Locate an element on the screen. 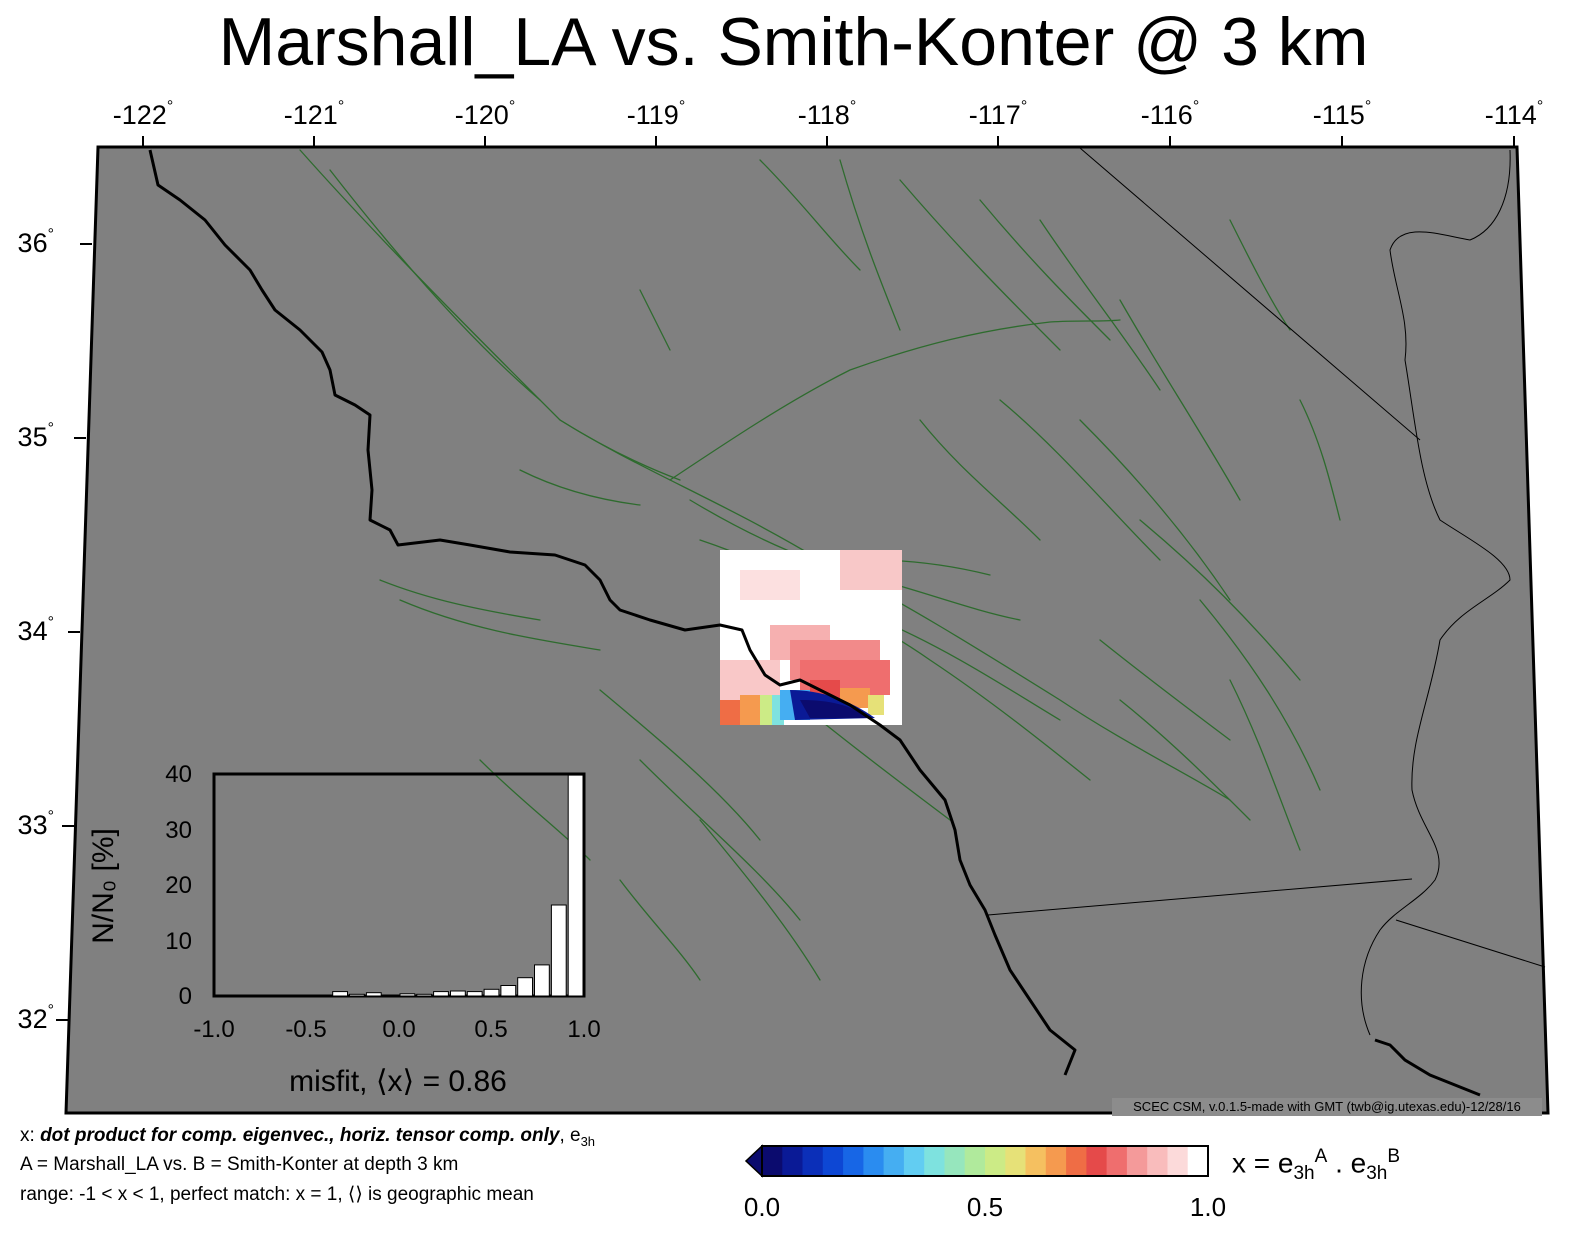  lon-ticks is located at coordinates (828, 141).